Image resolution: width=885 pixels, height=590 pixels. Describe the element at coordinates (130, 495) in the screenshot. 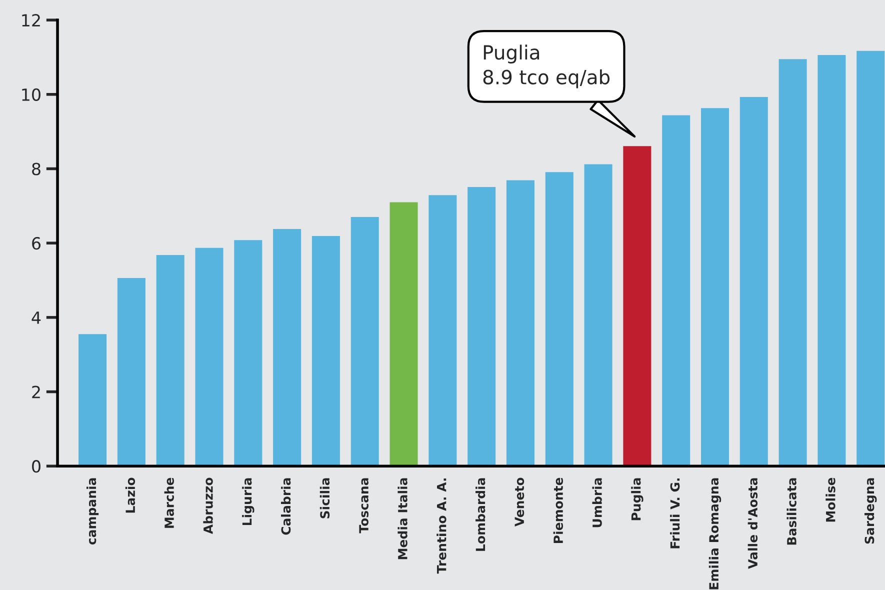

I see `x-tick-label: Lazio` at that location.